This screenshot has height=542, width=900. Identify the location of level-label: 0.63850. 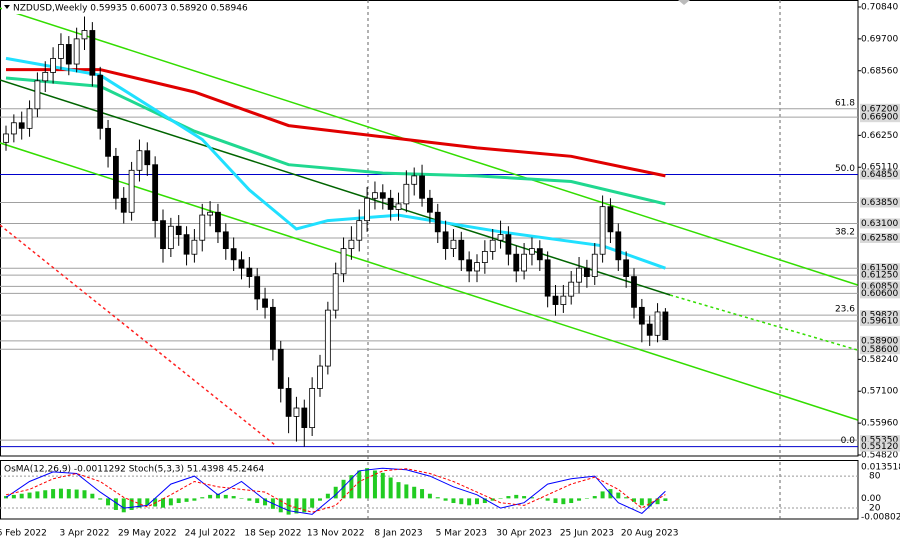
(879, 203).